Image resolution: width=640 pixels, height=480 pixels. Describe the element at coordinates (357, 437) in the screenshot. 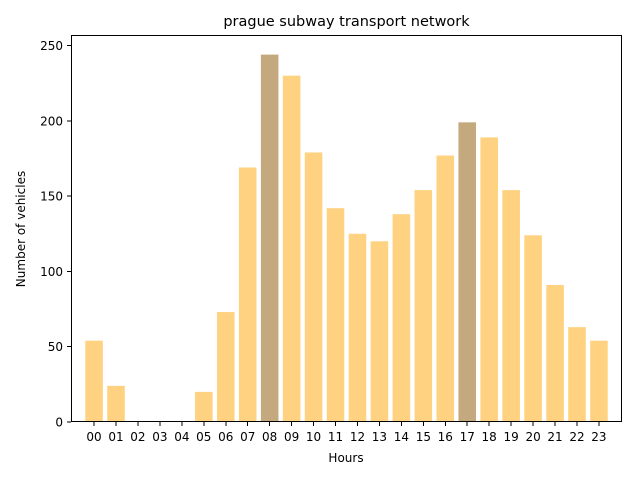

I see `x-tick-label-12: 12` at that location.